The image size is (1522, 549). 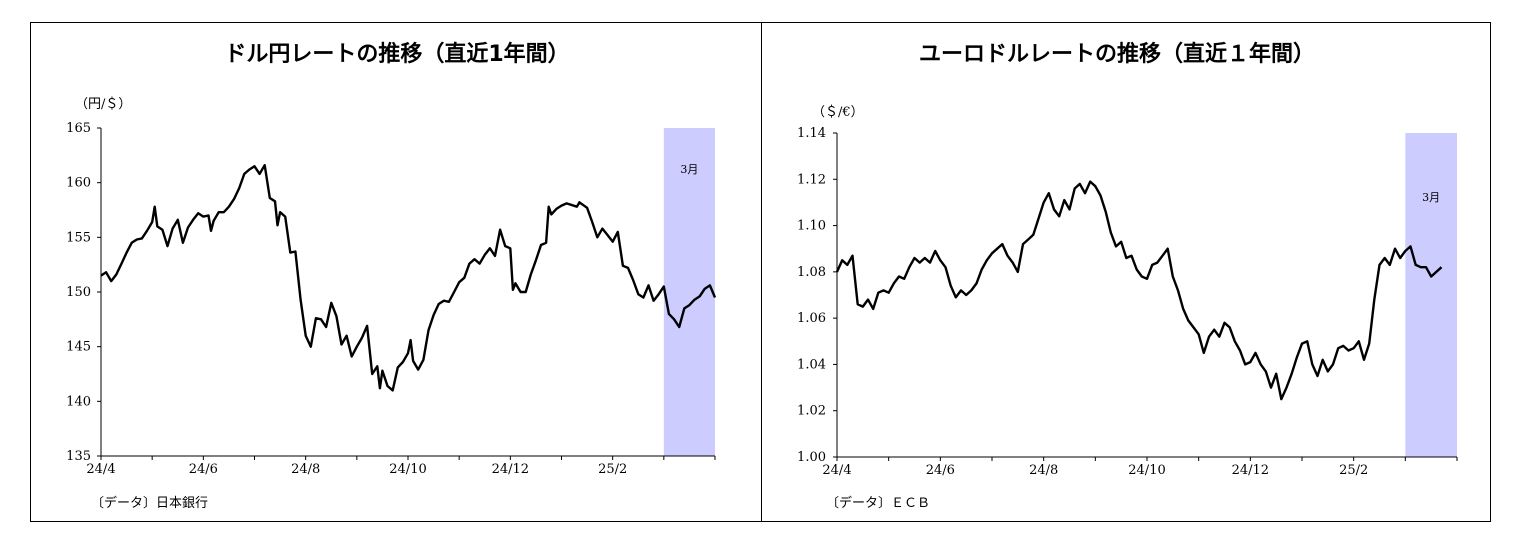 What do you see at coordinates (103, 104) in the screenshot?
I see `y-unit-label: （円/＄）` at bounding box center [103, 104].